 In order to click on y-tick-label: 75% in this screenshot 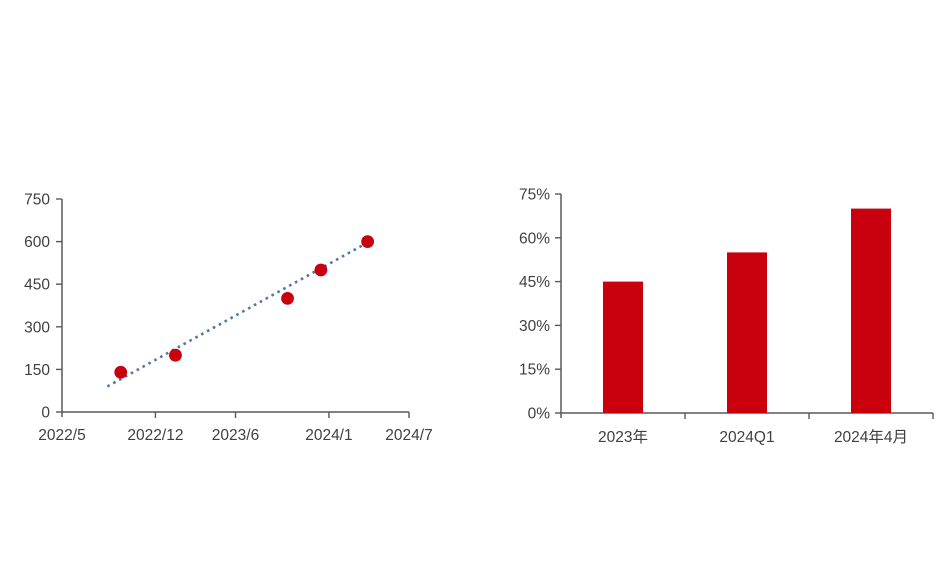, I will do `click(534, 195)`.